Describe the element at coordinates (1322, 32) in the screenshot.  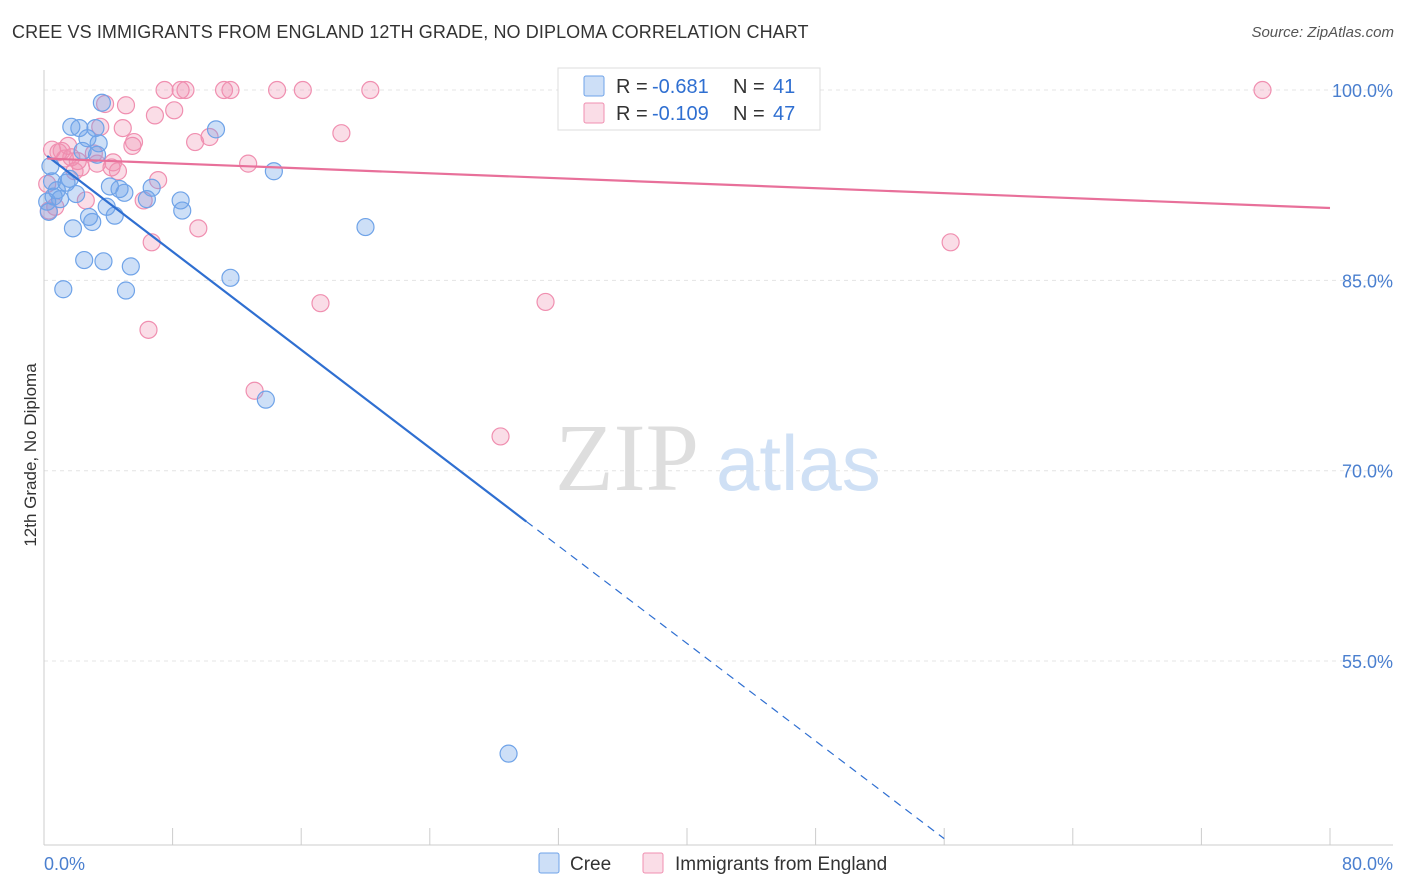
I see `source-label: Source: ZipAtlas.com` at that location.